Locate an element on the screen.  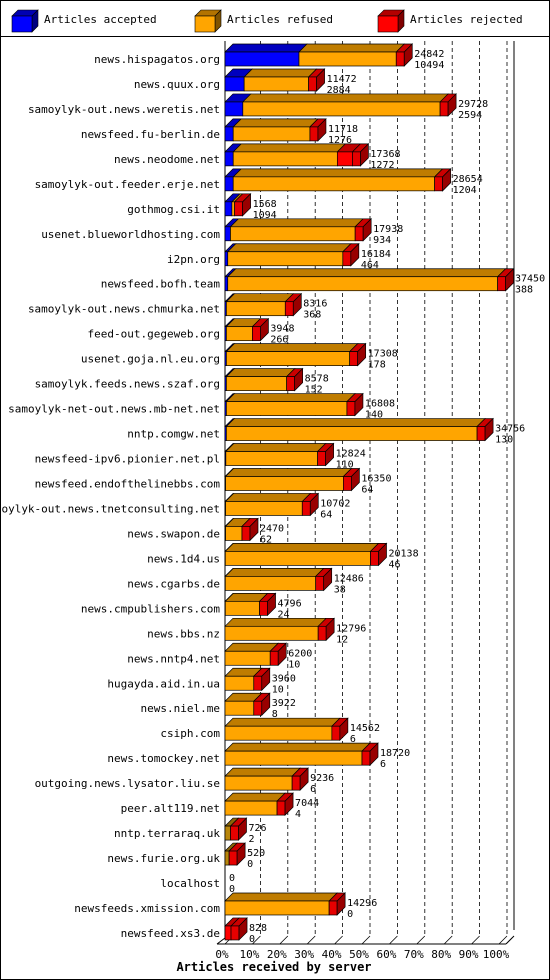
value-label-accepted: 110 is located at coordinates (345, 465).